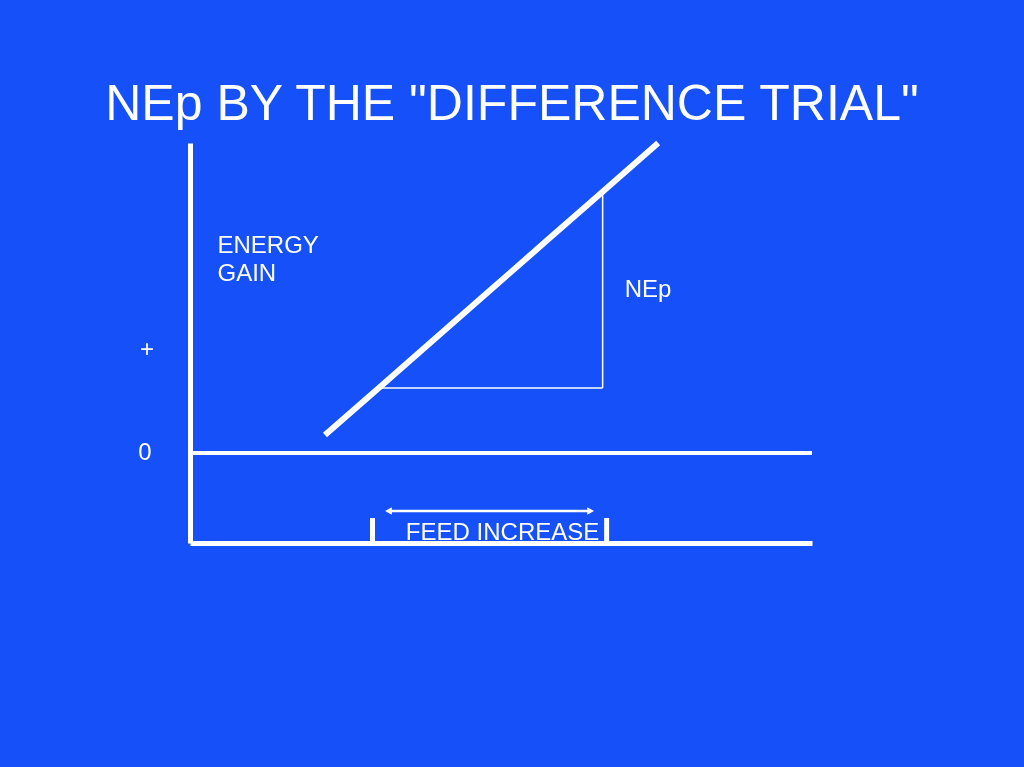 The width and height of the screenshot is (1024, 767). I want to click on y-axis-title: ENERGY GAIN, so click(268, 258).